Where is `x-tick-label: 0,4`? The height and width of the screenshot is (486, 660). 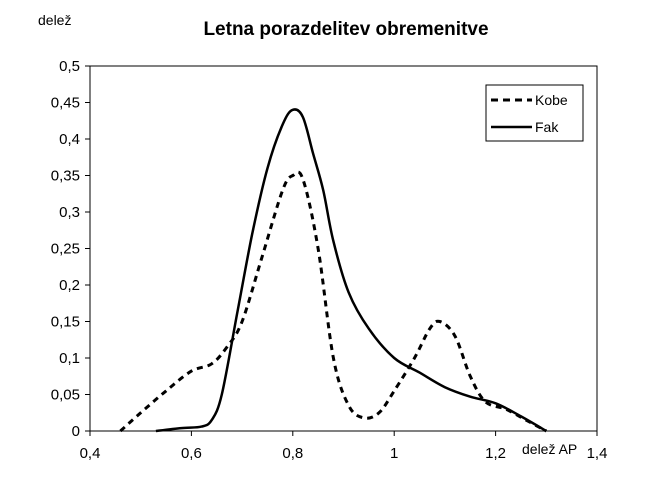
x-tick-label: 0,4 is located at coordinates (90, 453).